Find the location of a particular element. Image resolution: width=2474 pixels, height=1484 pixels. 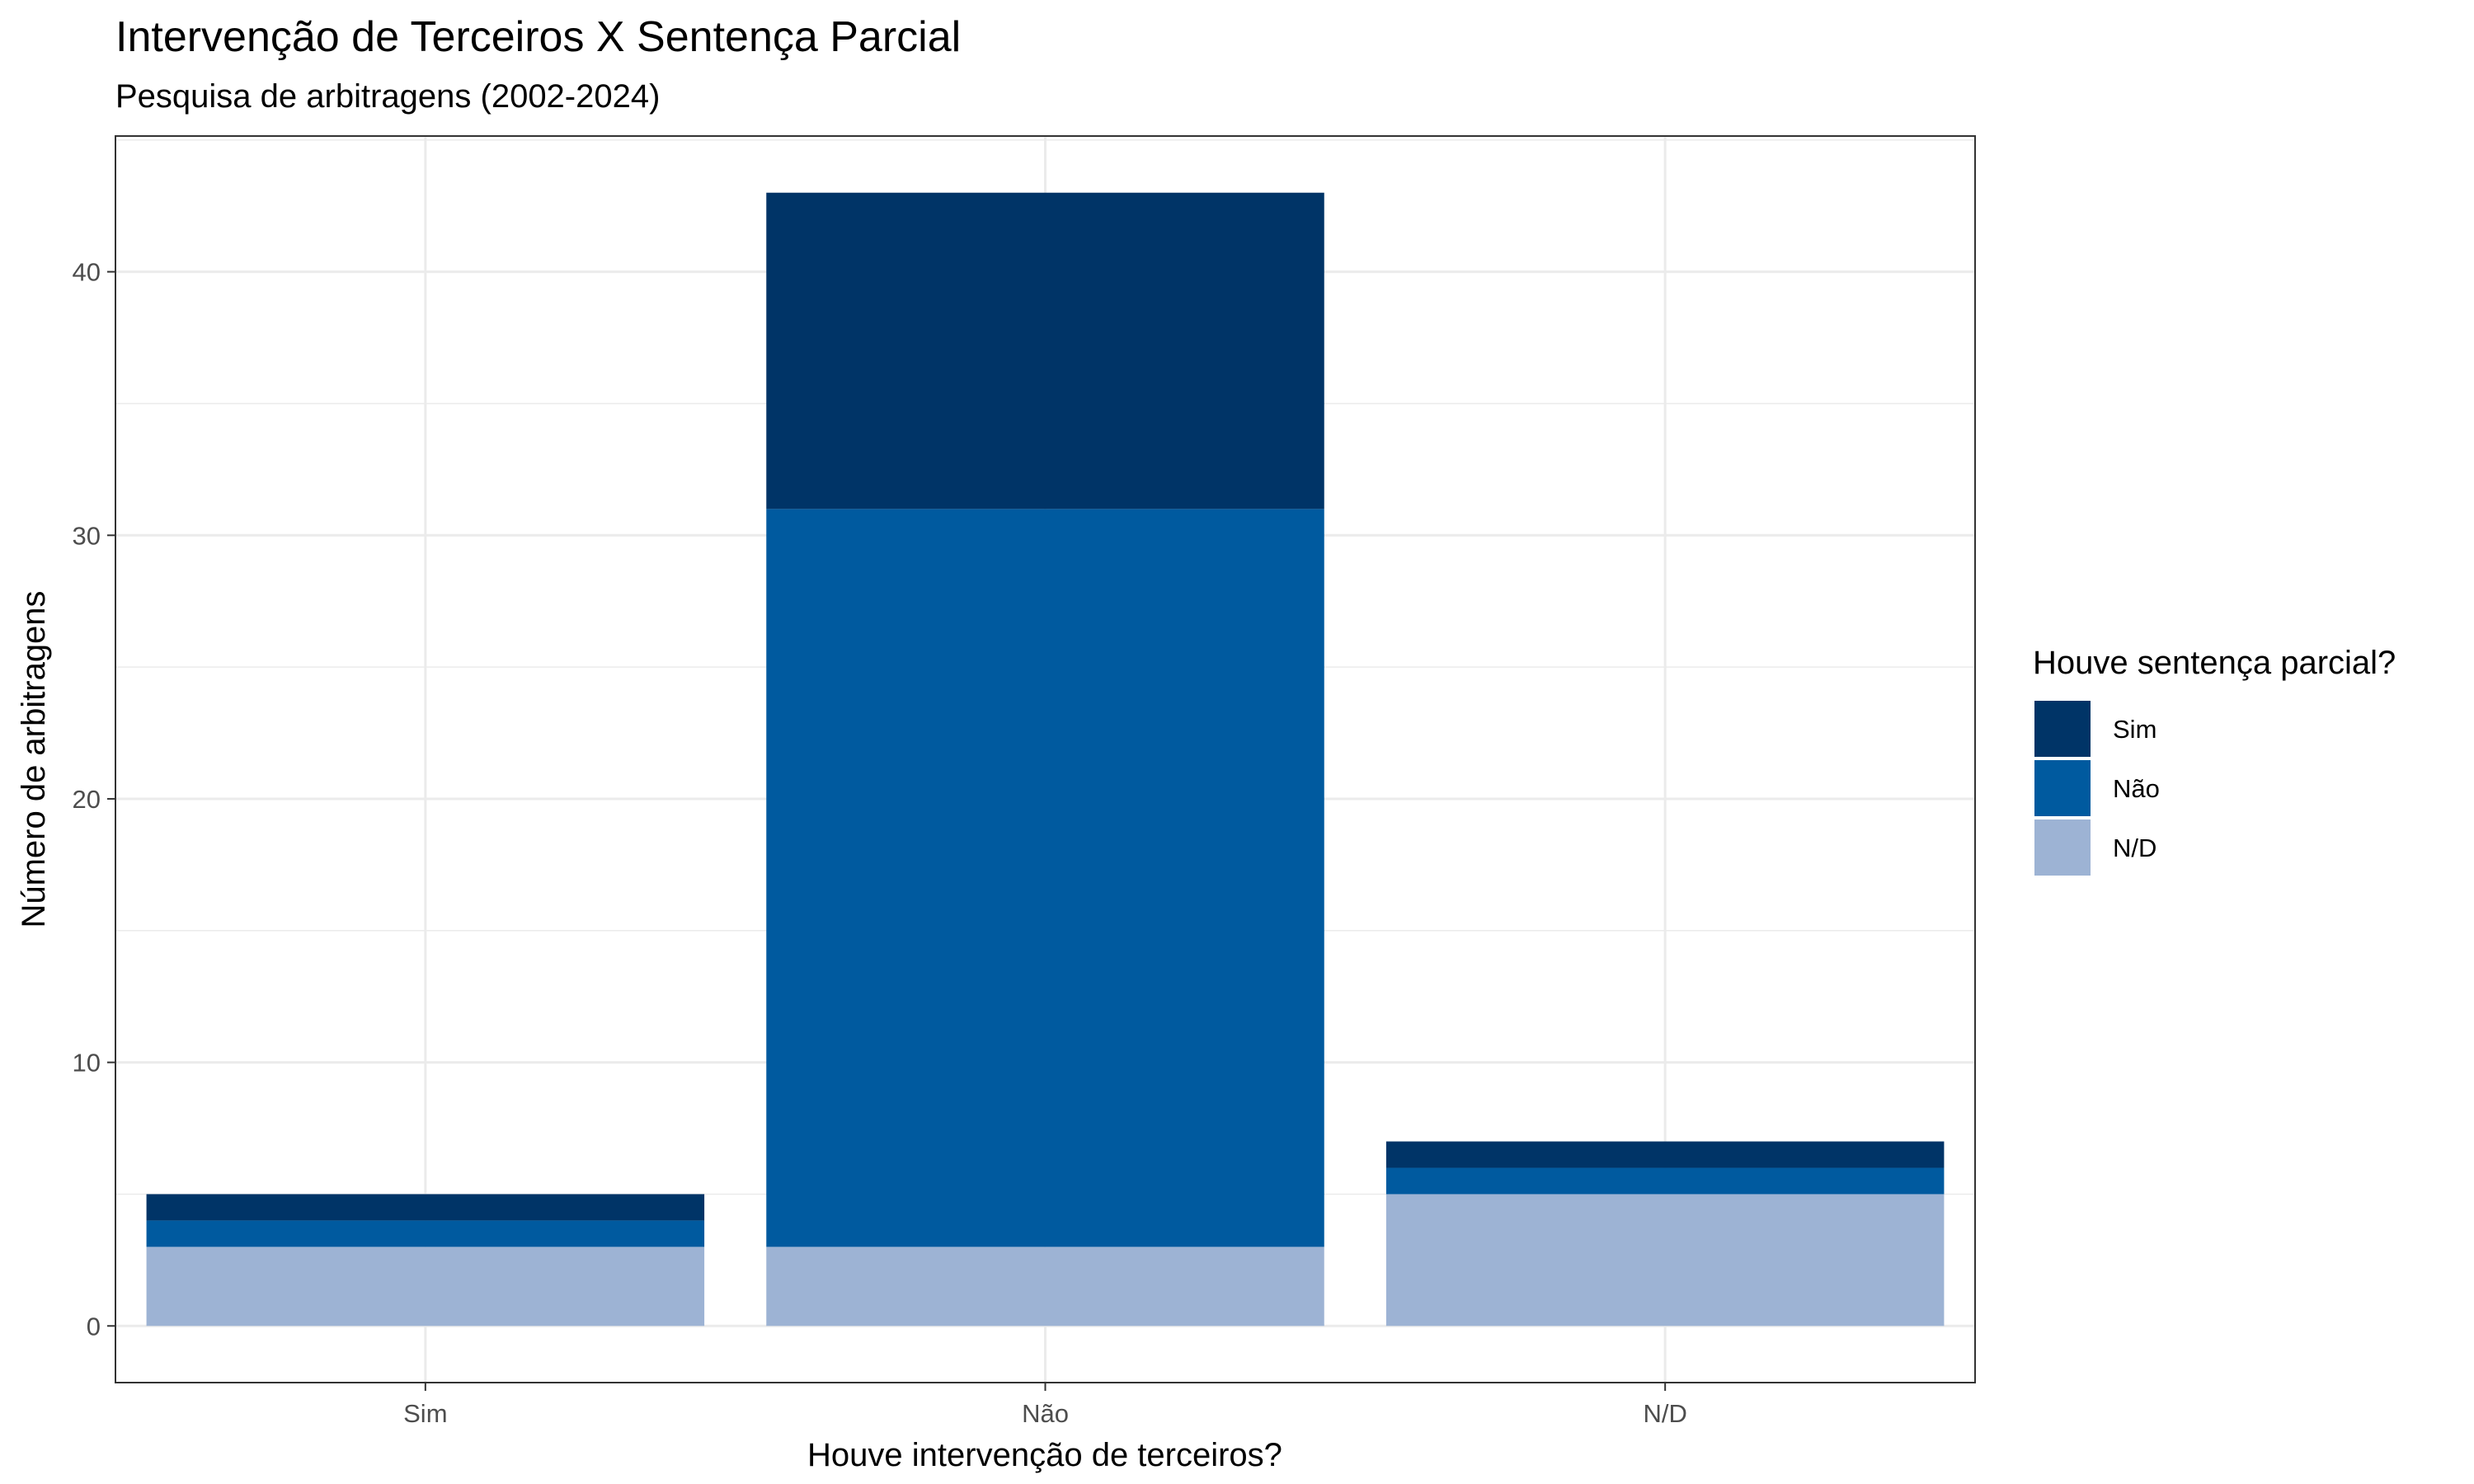

x-axis: Sim Não N/D is located at coordinates (1045, 1405).